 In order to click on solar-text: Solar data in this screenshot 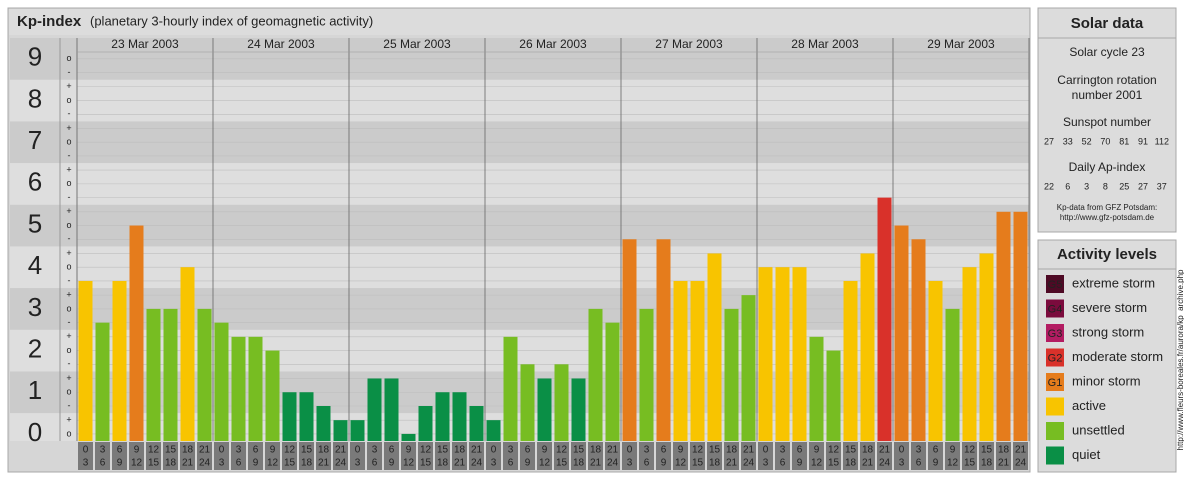, I will do `click(1107, 23)`.